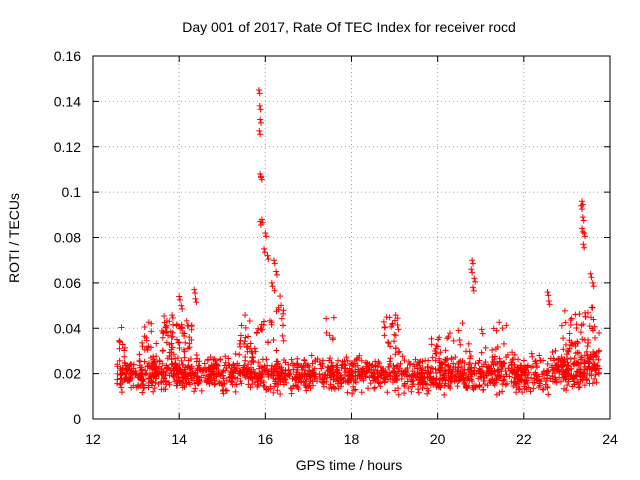  What do you see at coordinates (524, 439) in the screenshot?
I see `x-tick-label: 22` at bounding box center [524, 439].